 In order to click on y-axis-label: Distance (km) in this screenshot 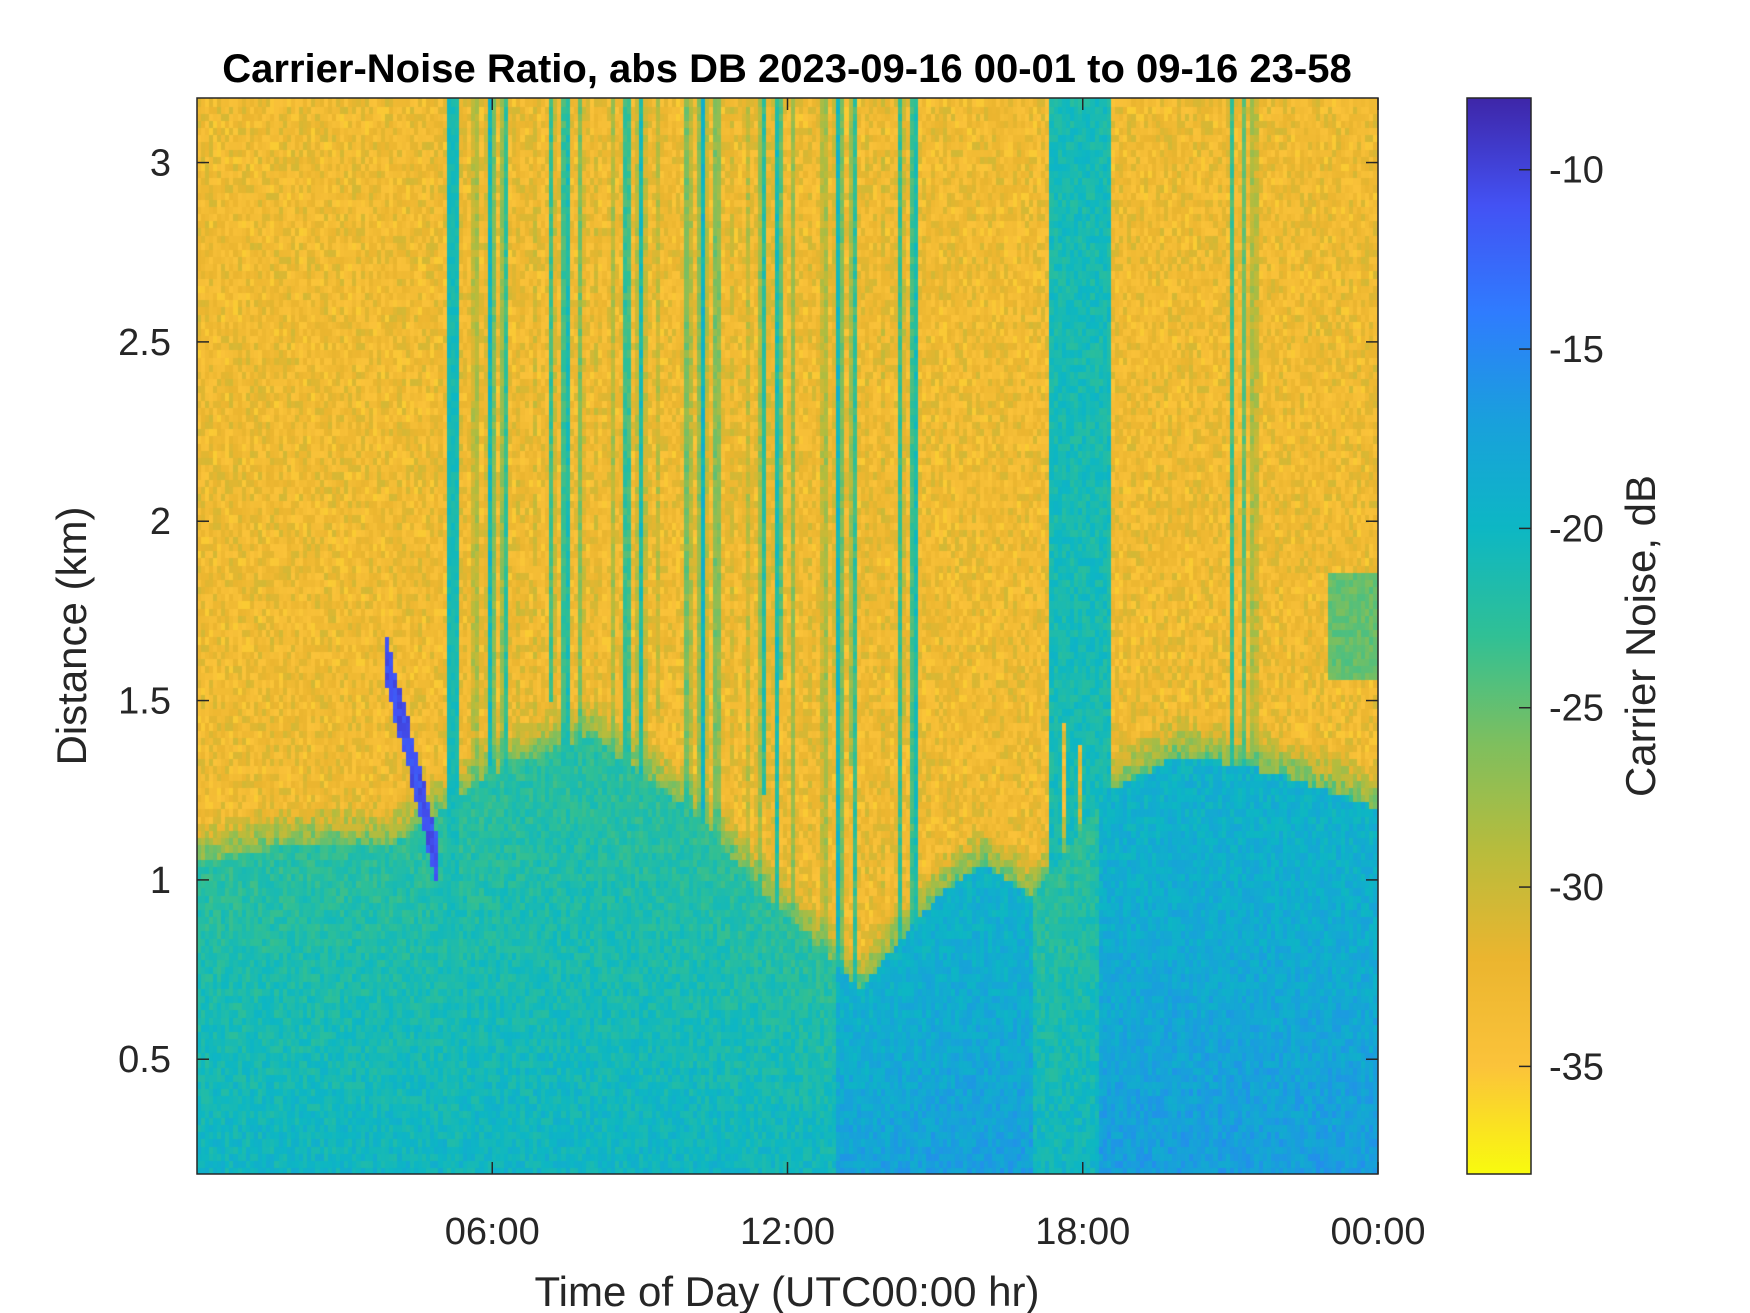, I will do `click(71, 635)`.